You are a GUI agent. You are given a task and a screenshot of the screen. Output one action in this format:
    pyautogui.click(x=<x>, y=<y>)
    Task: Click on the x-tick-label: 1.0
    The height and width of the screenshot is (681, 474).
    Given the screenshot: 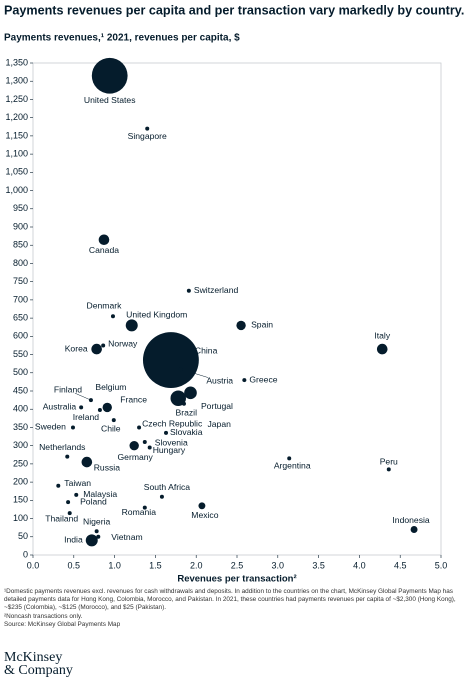 What is the action you would take?
    pyautogui.click(x=114, y=565)
    